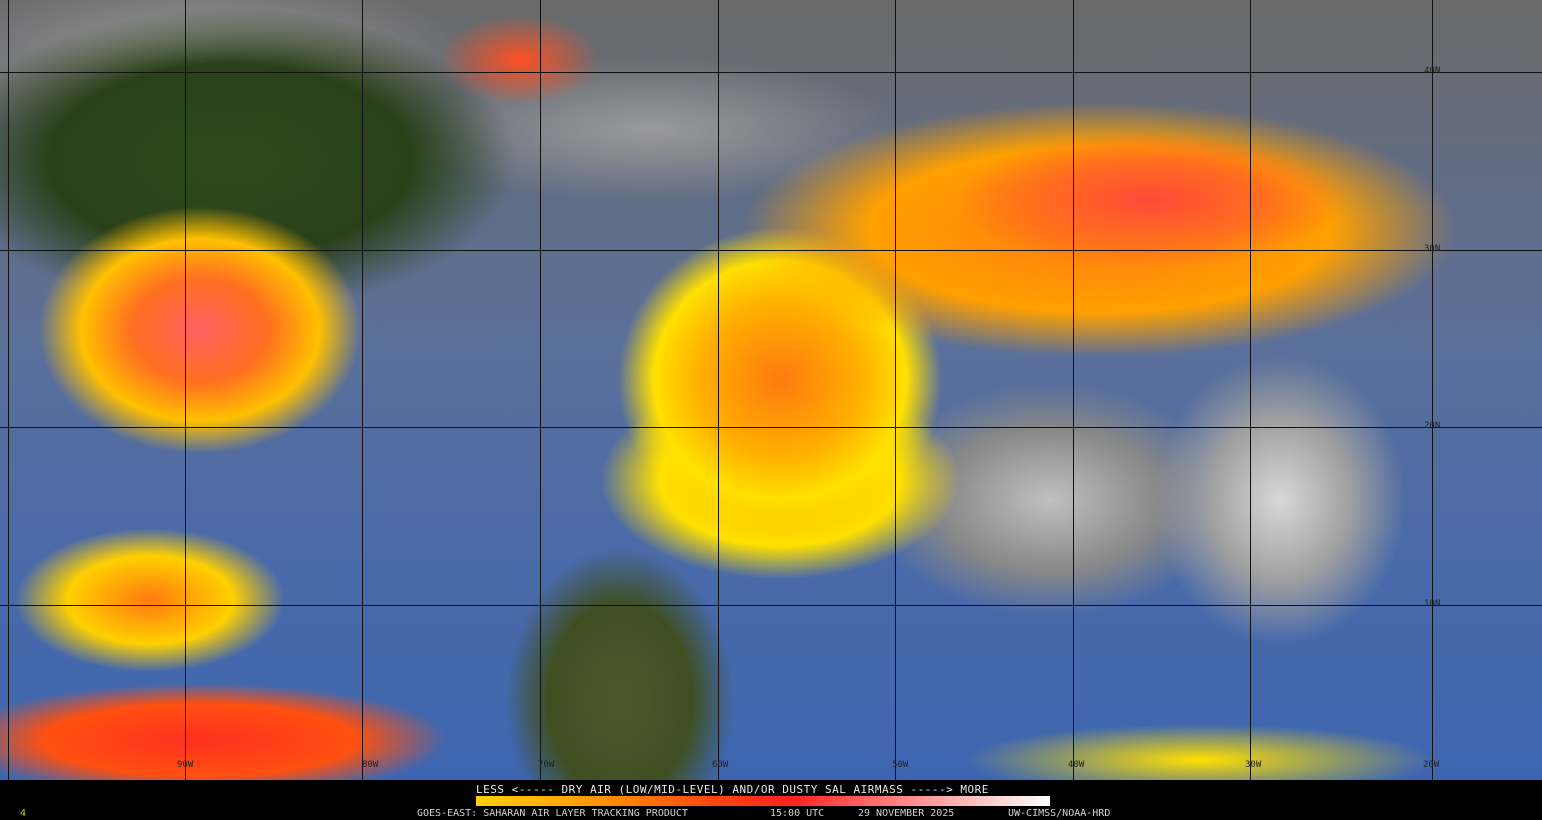  What do you see at coordinates (1432, 71) in the screenshot?
I see `latitude-label: 40N` at bounding box center [1432, 71].